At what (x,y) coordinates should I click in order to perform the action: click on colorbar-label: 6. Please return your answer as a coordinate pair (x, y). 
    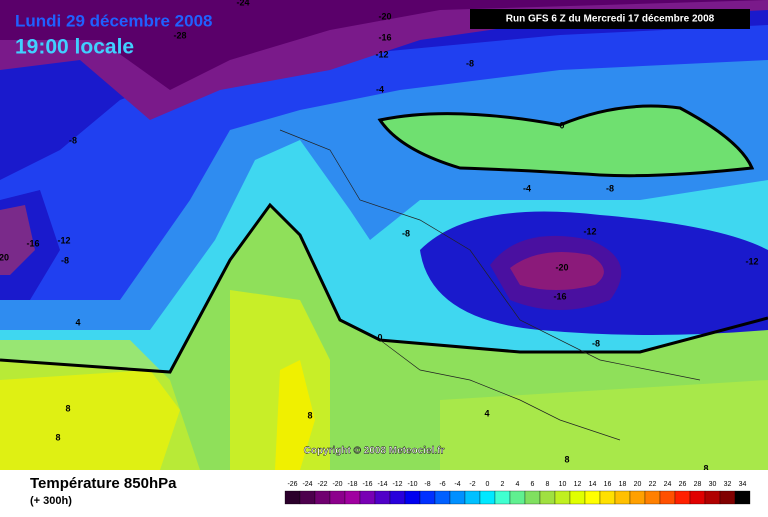
    Looking at the image, I should click on (533, 484).